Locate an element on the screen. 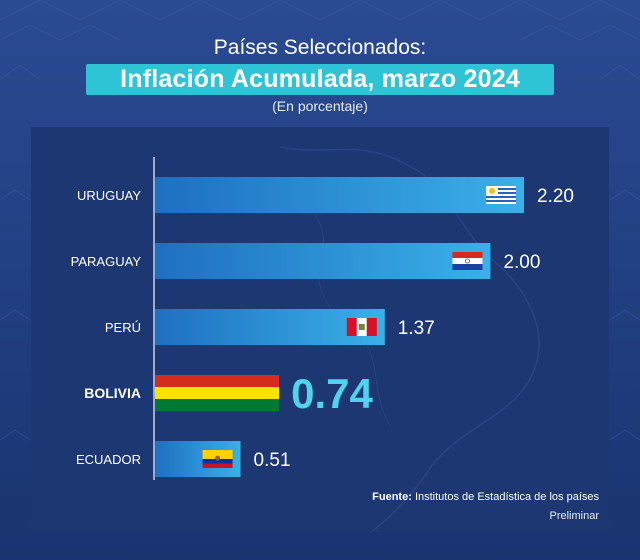 The width and height of the screenshot is (640, 560). value-label-paraguay: 2.00 is located at coordinates (521, 262).